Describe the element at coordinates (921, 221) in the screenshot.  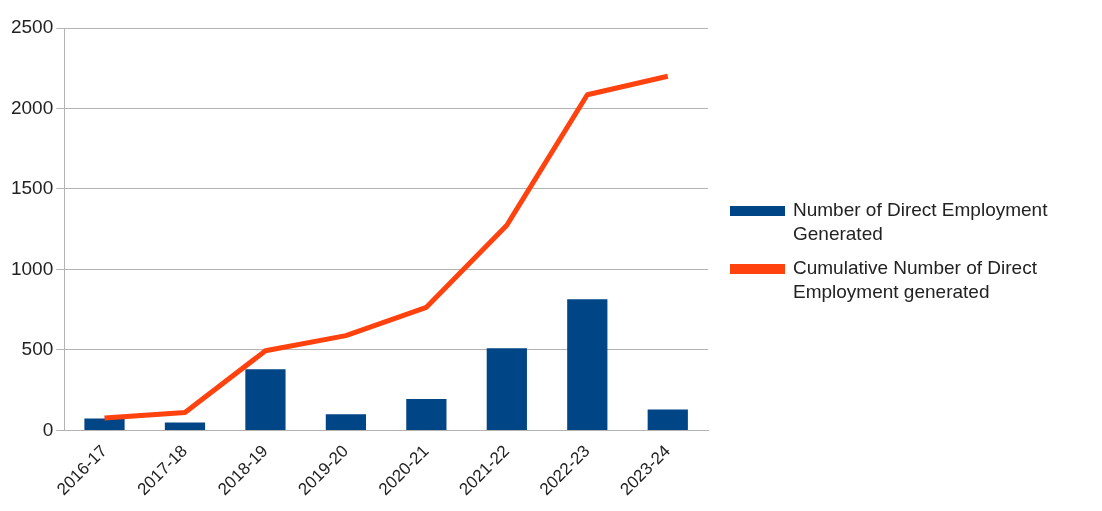
I see `legend-label: Number of Direct Employment Generated` at that location.